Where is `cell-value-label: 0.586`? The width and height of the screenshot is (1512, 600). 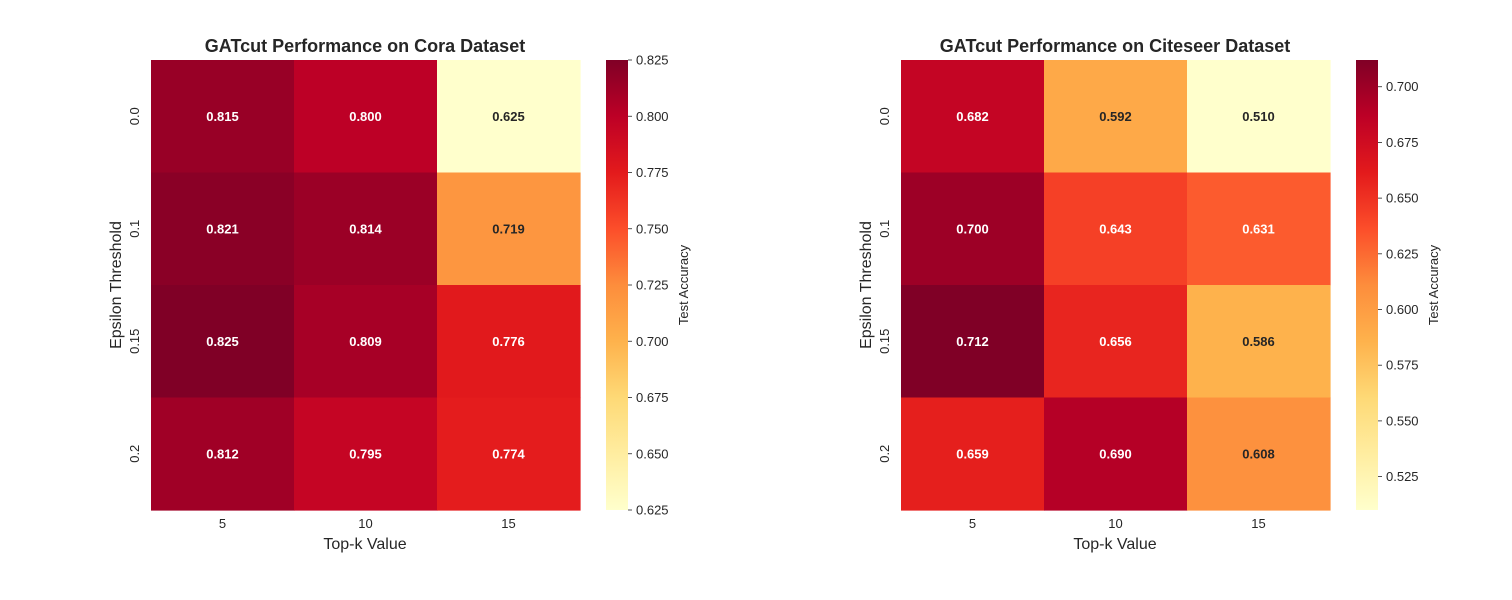 cell-value-label: 0.586 is located at coordinates (1258, 341).